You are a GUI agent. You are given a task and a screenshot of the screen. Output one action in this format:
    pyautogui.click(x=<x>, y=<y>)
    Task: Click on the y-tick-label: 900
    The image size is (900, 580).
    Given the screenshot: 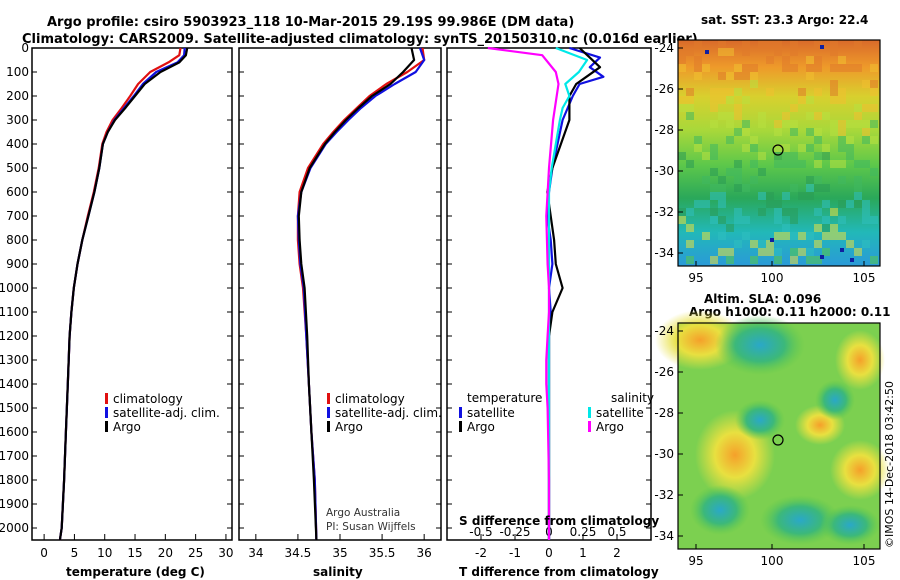 What is the action you would take?
    pyautogui.click(x=17, y=264)
    